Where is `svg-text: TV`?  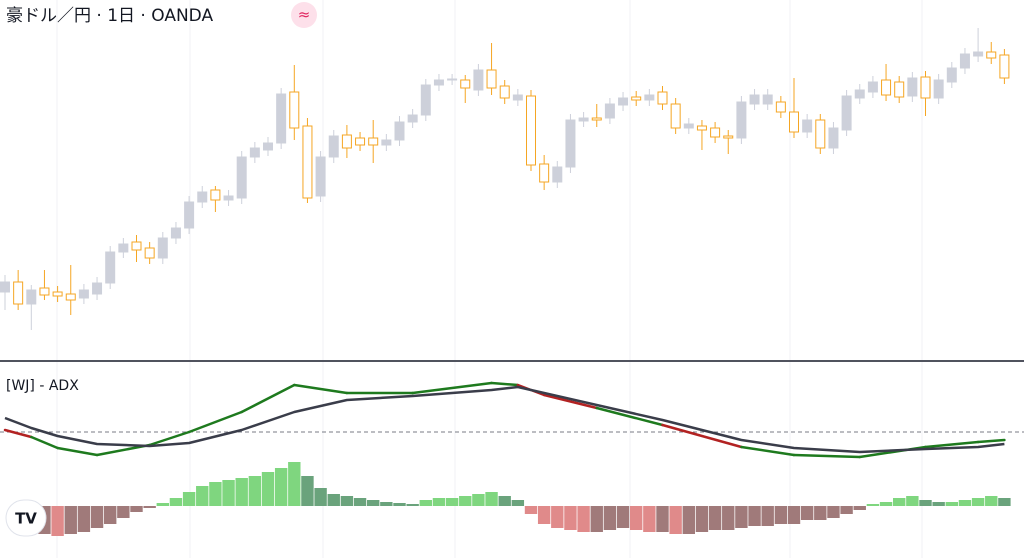
svg-text: TV is located at coordinates (26, 519).